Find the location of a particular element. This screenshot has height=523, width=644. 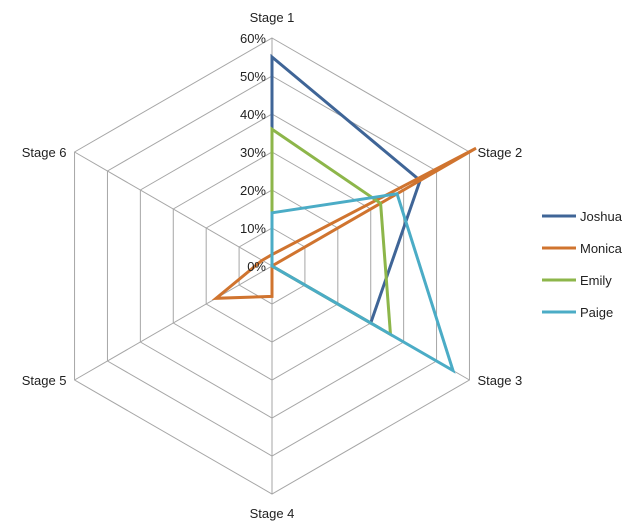

series-line-paige is located at coordinates (363, 283).